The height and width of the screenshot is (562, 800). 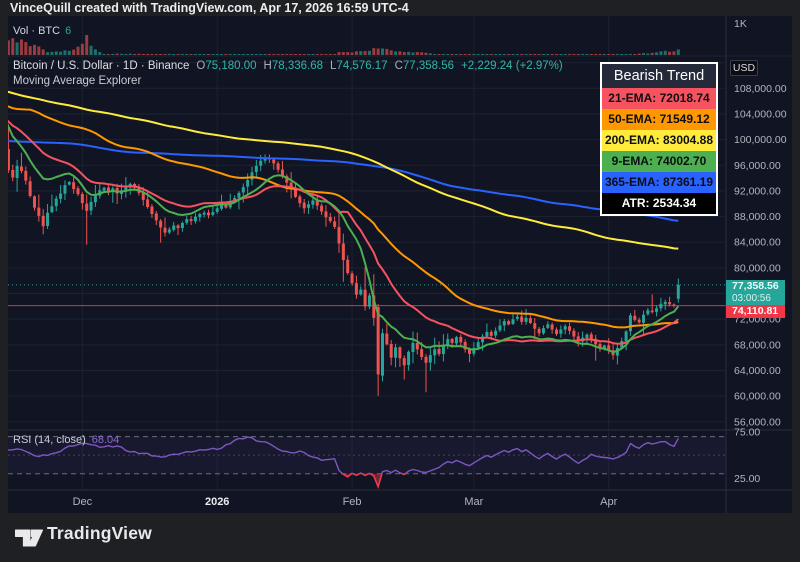 I want to click on bar-countdown: 03:00:56, so click(x=751, y=298).